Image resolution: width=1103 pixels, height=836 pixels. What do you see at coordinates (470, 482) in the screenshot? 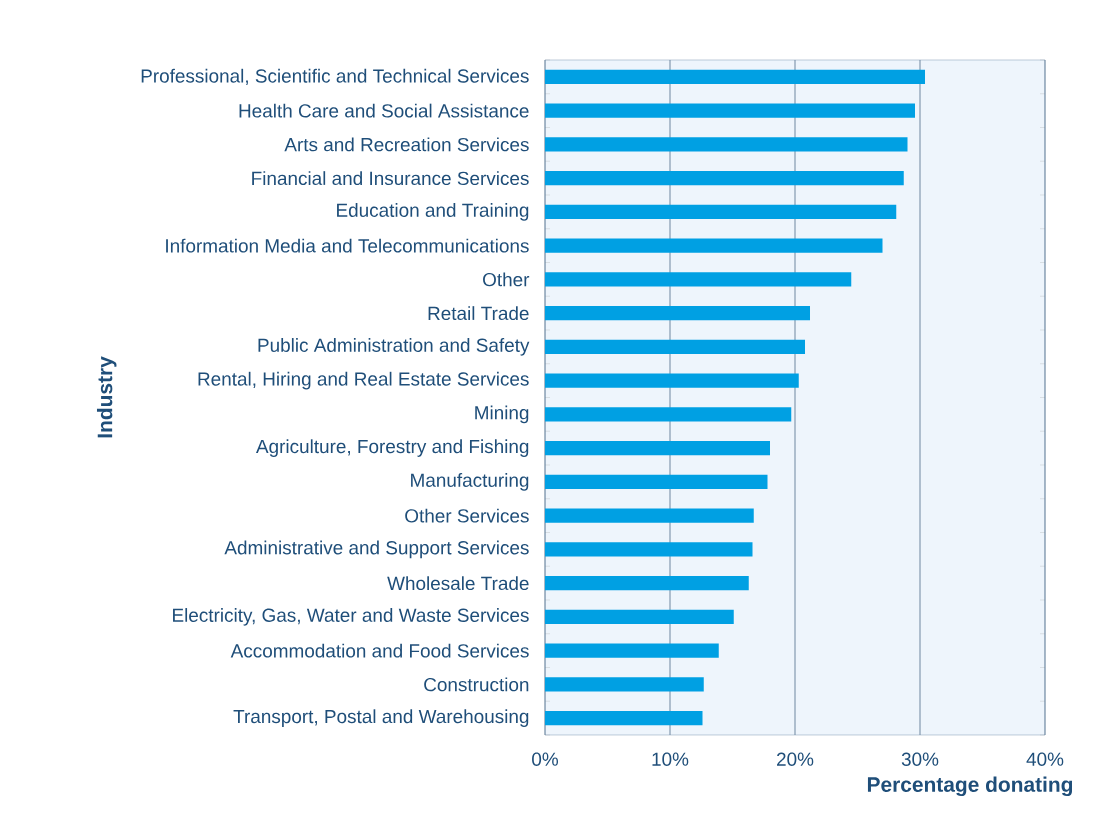
I see `y-tick-label: Manufacturing` at bounding box center [470, 482].